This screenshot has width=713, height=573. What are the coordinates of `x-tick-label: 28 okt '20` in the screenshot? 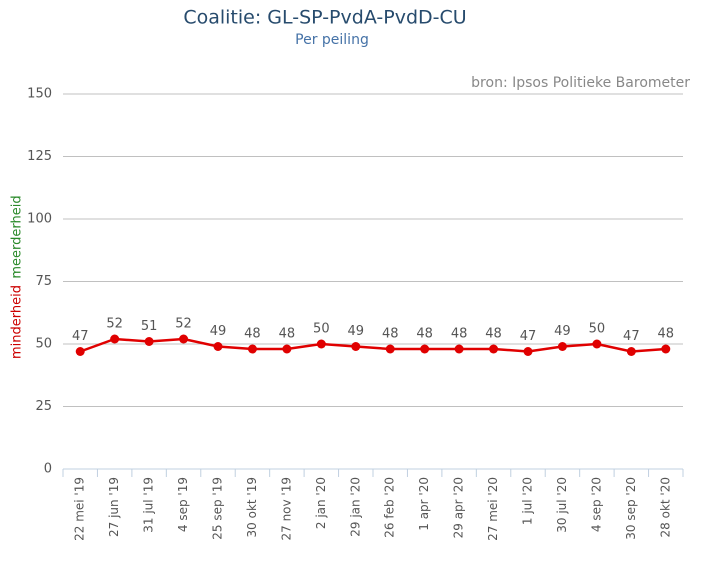 It's located at (665, 507).